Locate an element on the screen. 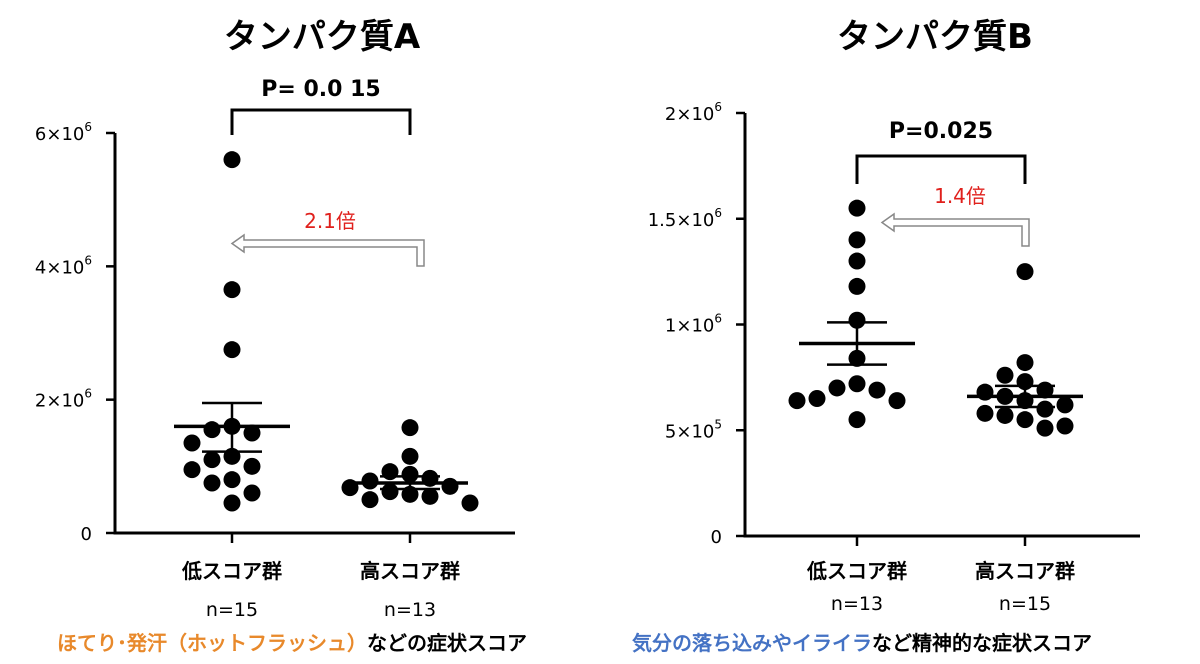 The image size is (1200, 664). y-tick-label: 1×10⁶ is located at coordinates (693, 324).